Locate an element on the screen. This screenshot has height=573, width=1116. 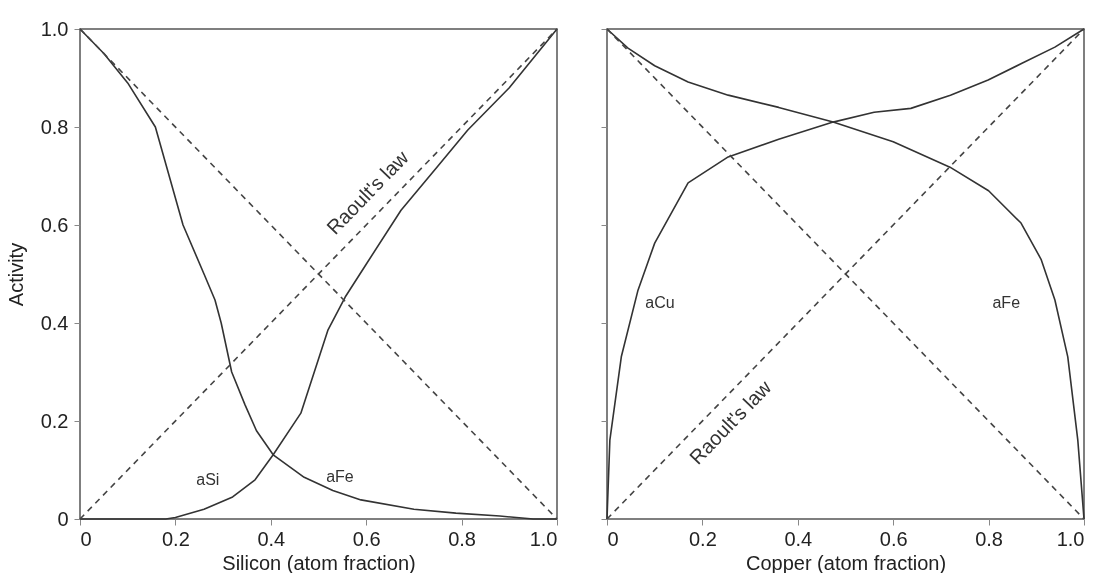
y-tick-label: 1.0 is located at coordinates (54, 28).